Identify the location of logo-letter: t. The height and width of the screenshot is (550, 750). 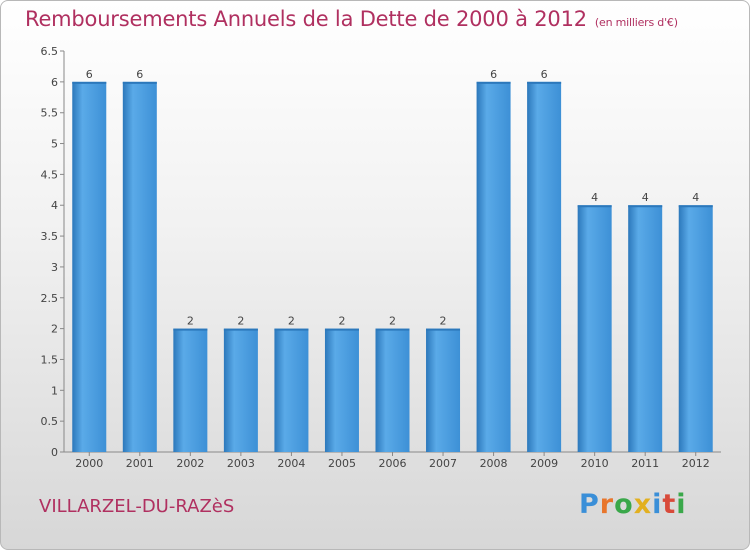
(669, 504).